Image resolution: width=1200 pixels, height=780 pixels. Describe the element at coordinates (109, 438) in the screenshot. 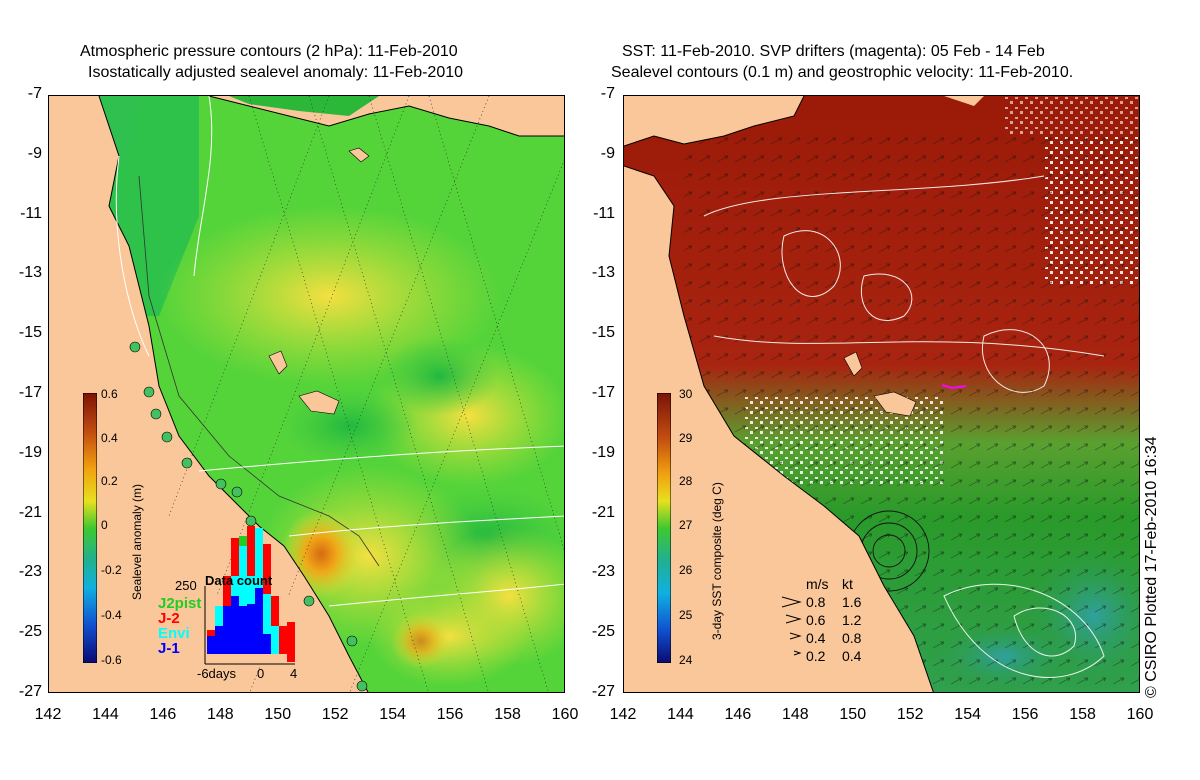

I see `sla-cbar-label-1: 0.4` at that location.